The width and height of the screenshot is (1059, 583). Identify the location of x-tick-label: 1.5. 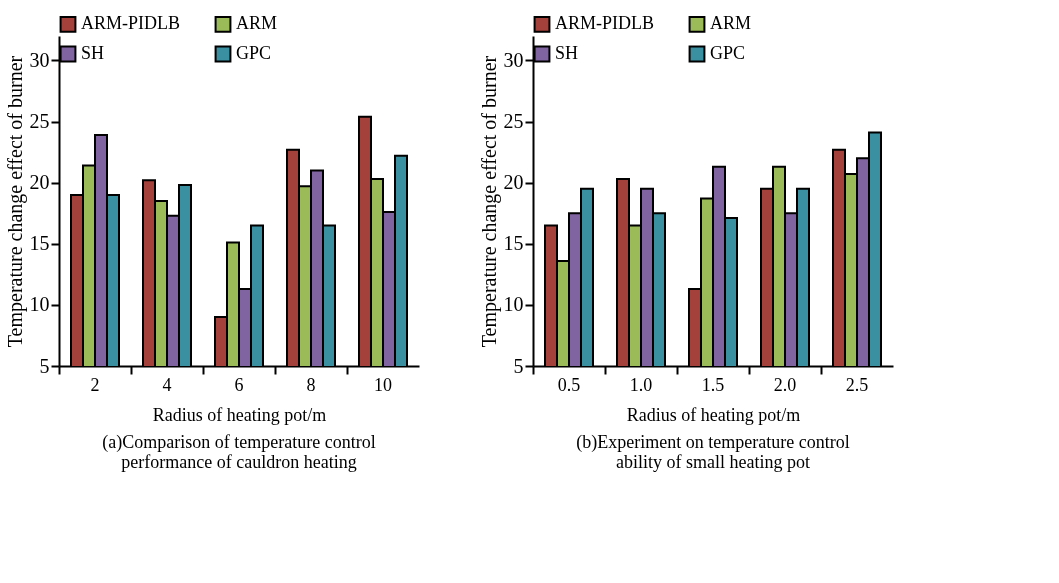
(713, 384).